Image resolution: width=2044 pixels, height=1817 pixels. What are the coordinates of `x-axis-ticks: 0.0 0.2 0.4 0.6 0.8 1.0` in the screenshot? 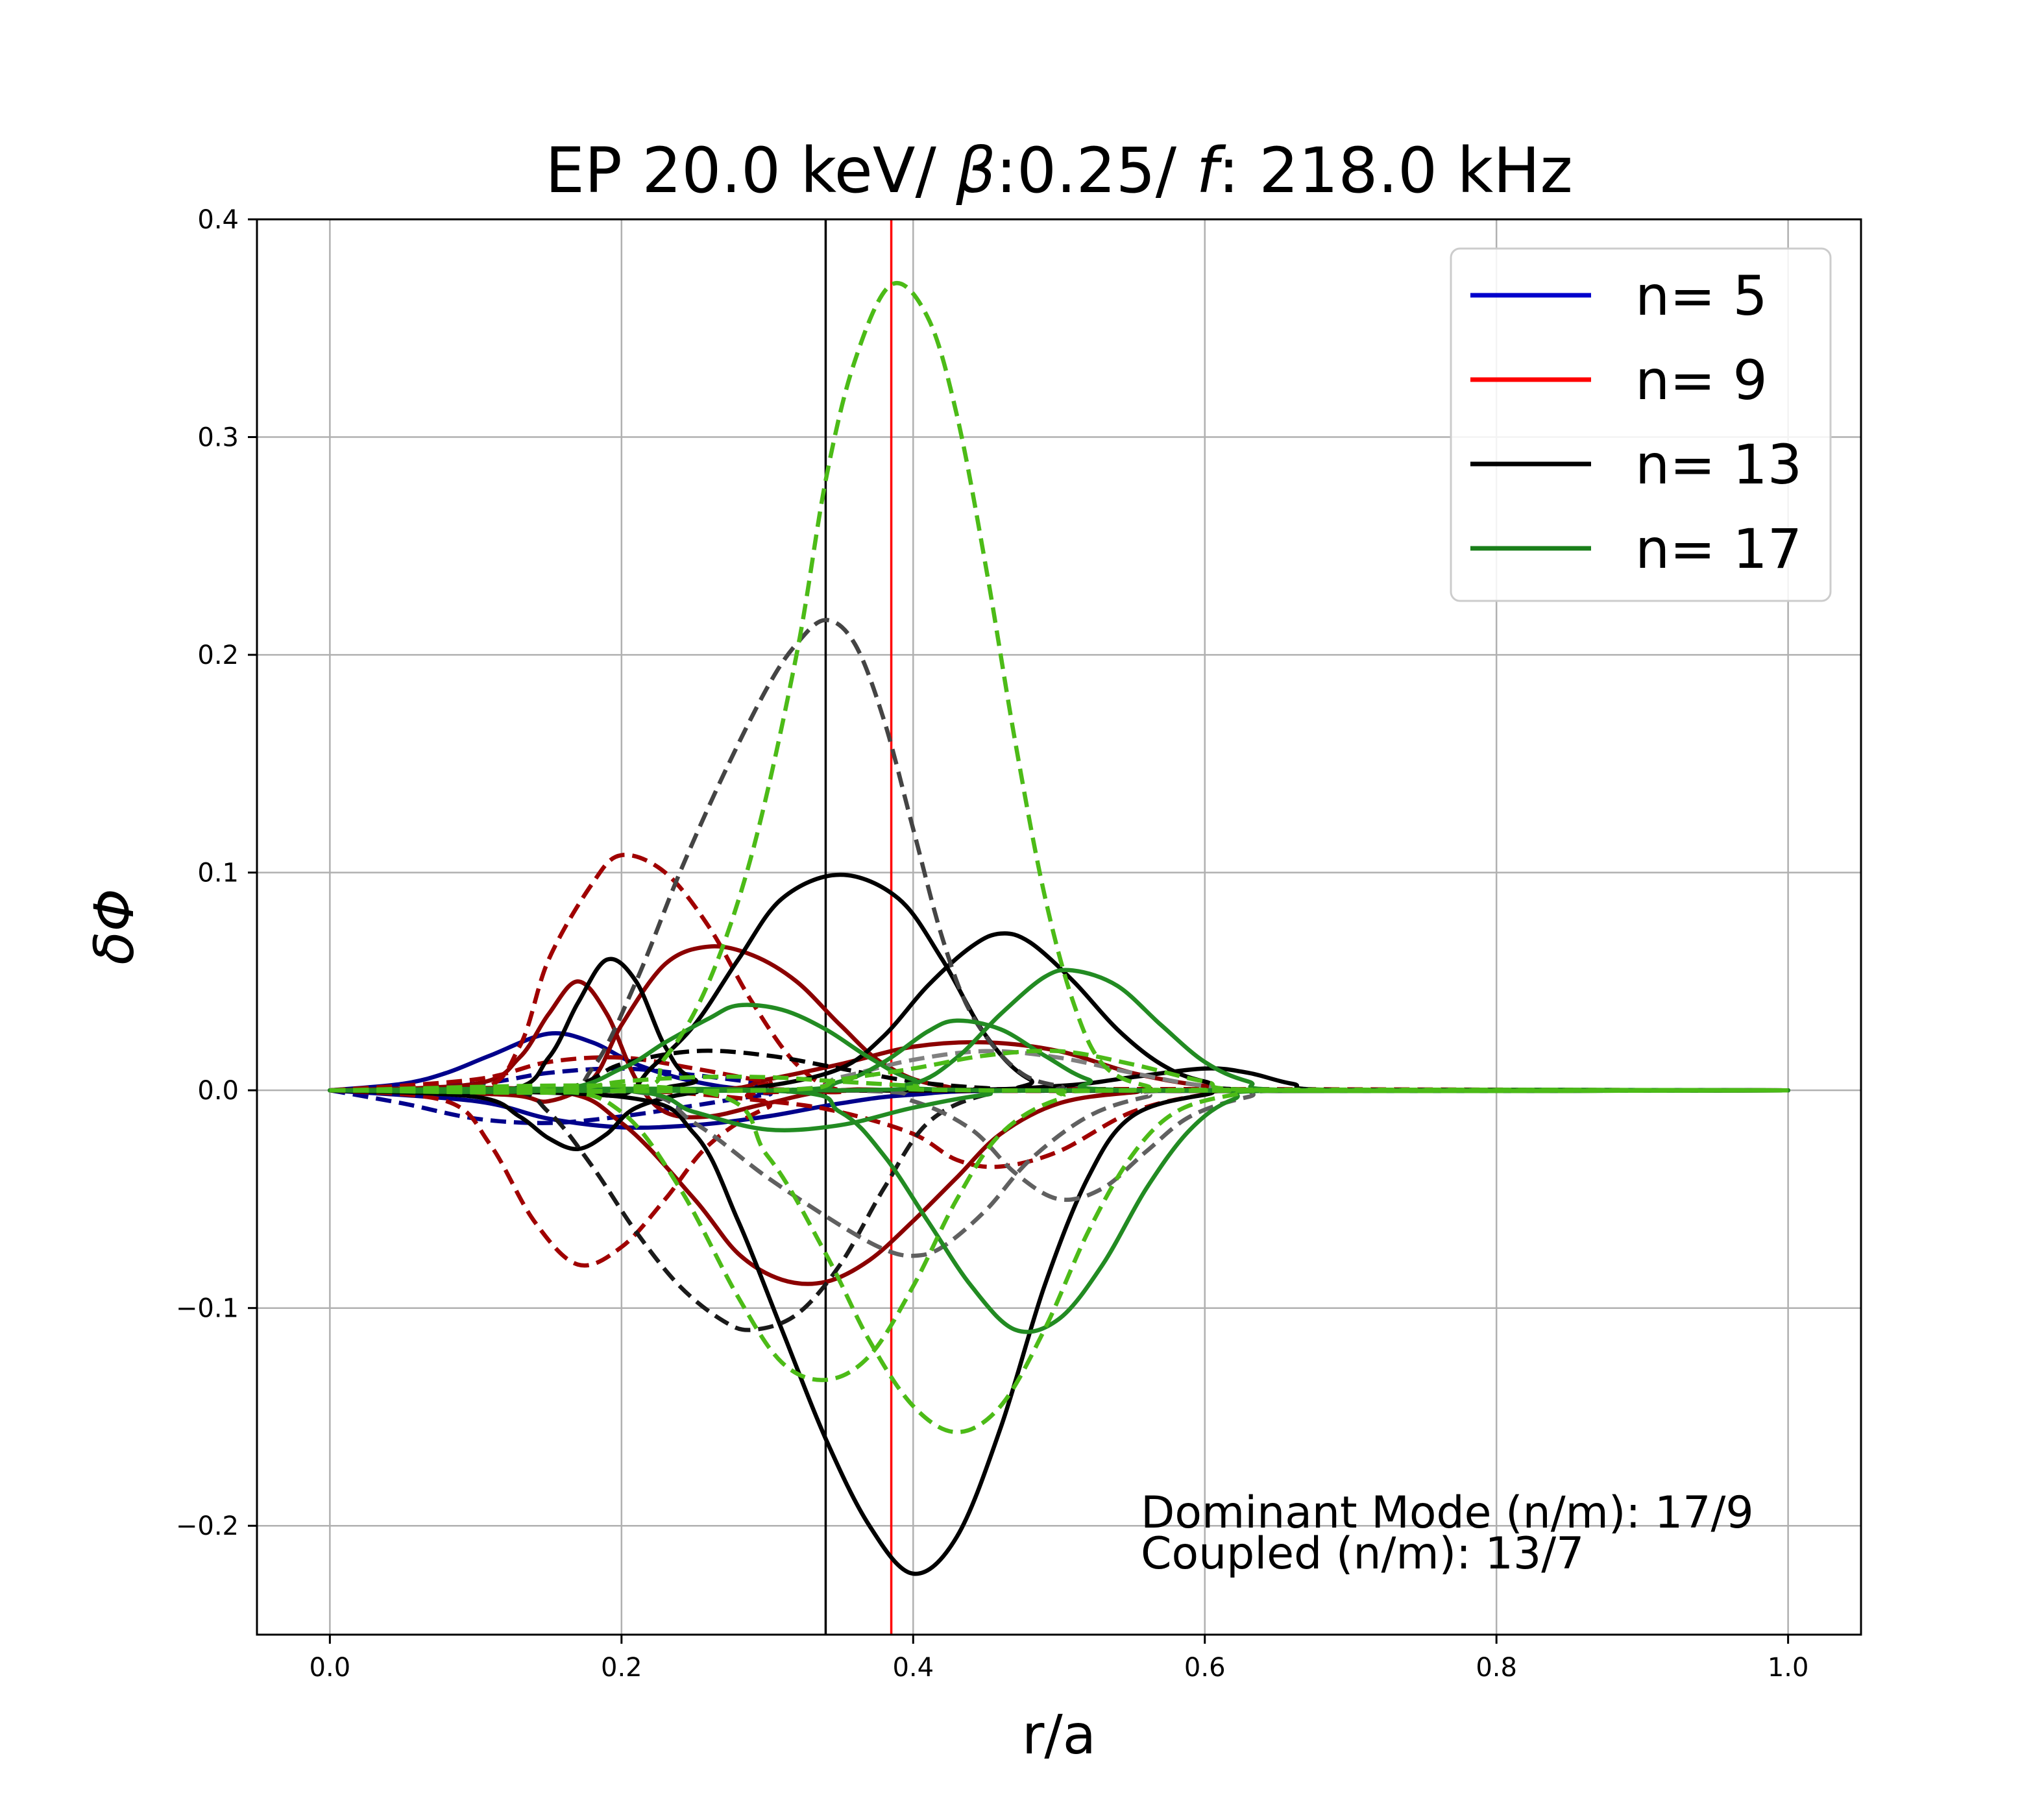 It's located at (1059, 1659).